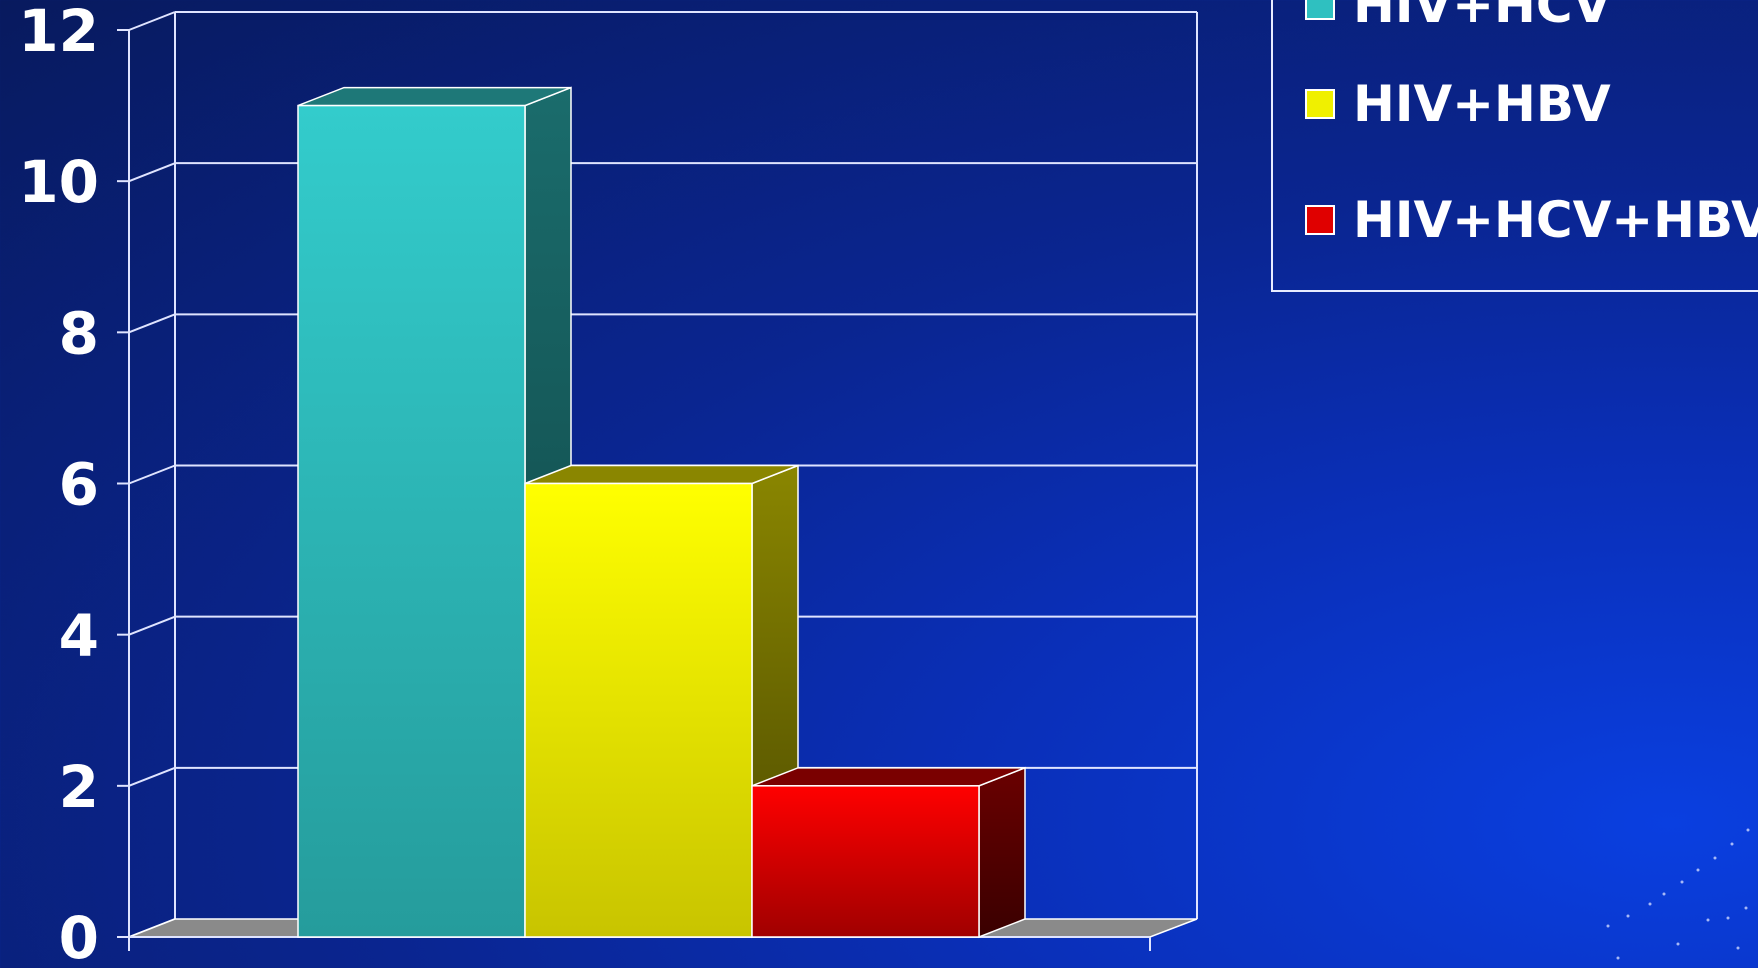 The height and width of the screenshot is (968, 1758). I want to click on legend-item-hiv-hbv: HIV+HBV, so click(1458, 104).